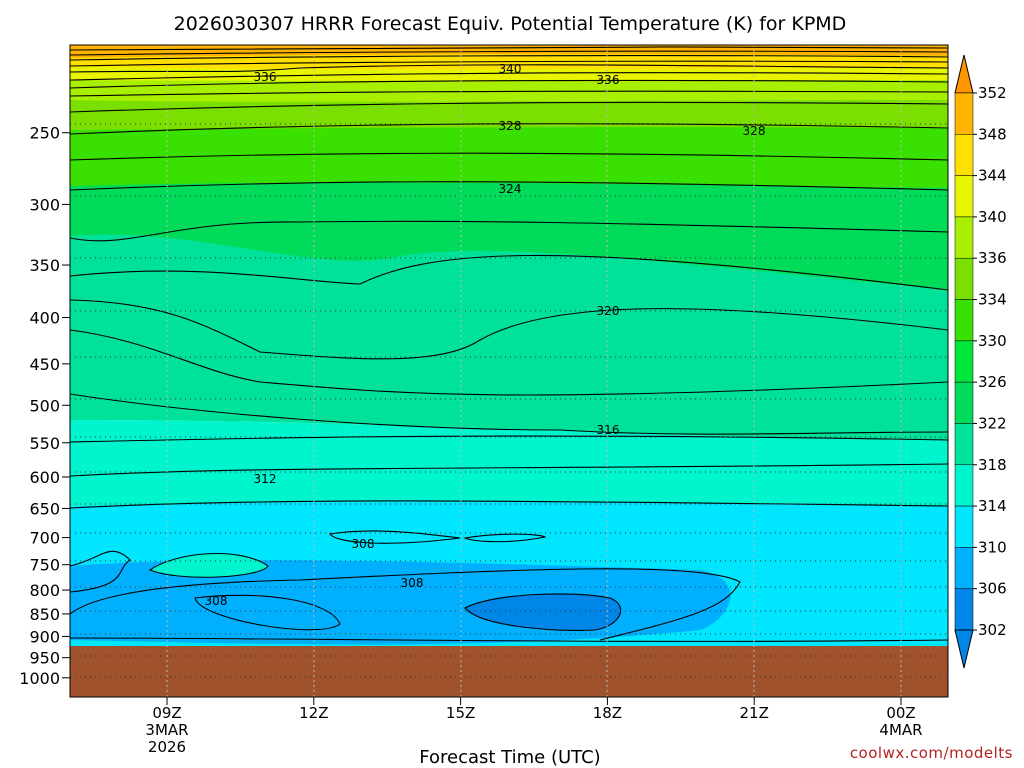  I want to click on colorbar-label: 352, so click(992, 93).